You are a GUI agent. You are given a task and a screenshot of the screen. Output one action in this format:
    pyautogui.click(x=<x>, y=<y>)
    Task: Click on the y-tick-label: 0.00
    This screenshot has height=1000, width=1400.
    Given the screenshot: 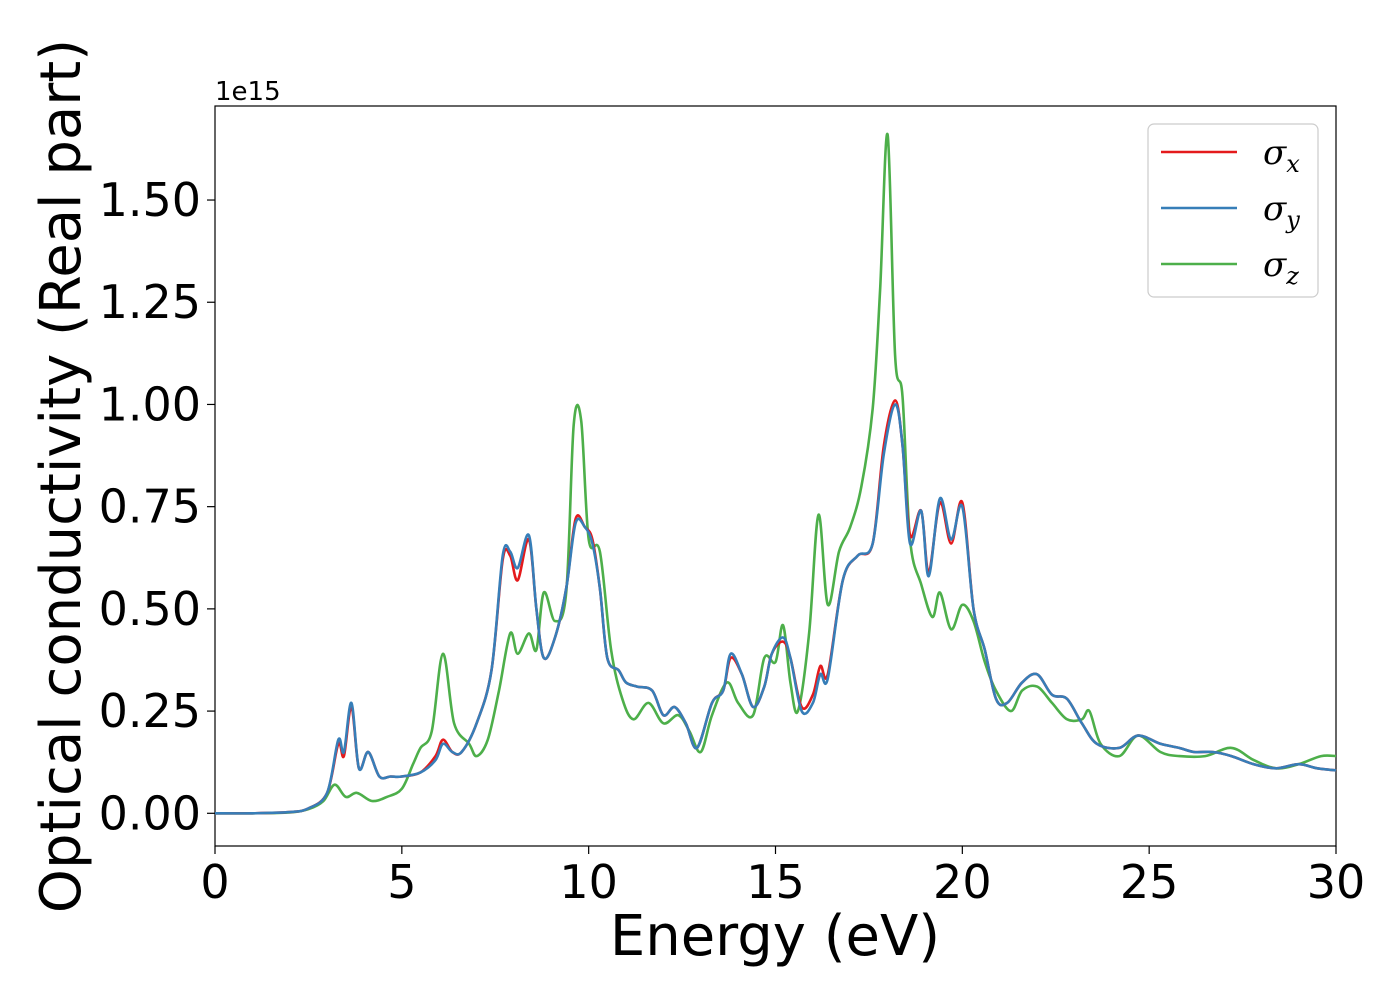 What is the action you would take?
    pyautogui.click(x=150, y=813)
    